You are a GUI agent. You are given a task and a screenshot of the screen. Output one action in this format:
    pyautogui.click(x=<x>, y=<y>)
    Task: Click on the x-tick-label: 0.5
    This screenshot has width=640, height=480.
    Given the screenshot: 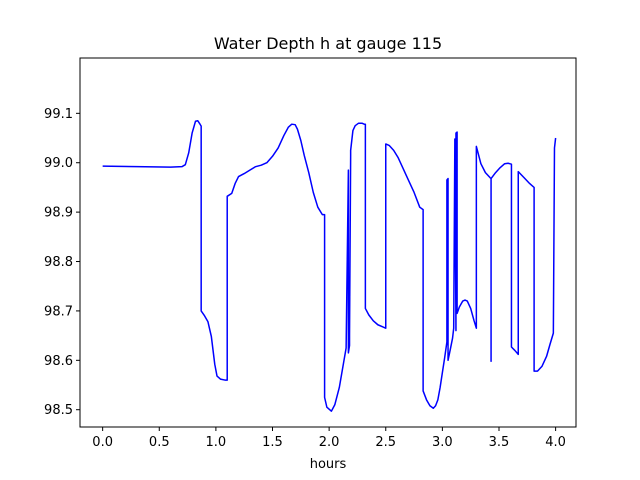 What is the action you would take?
    pyautogui.click(x=159, y=442)
    